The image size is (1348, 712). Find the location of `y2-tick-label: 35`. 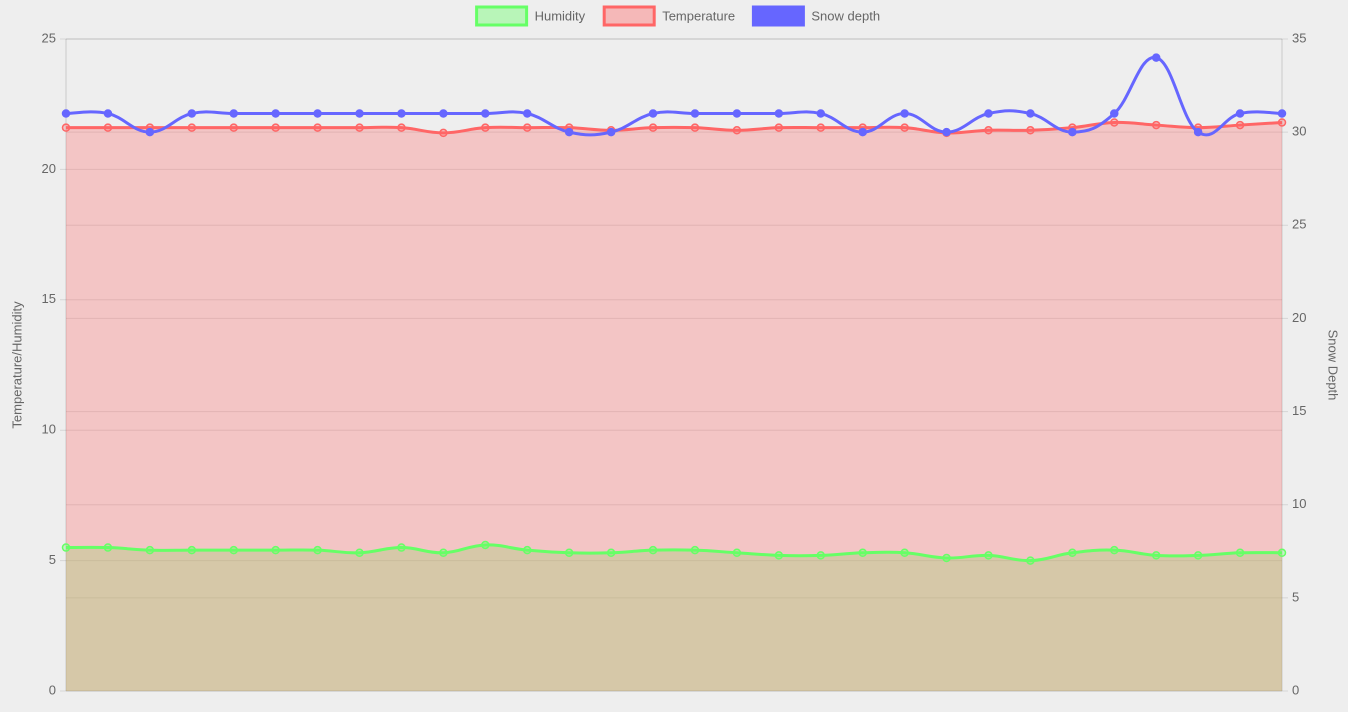

y2-tick-label: 35 is located at coordinates (1299, 37).